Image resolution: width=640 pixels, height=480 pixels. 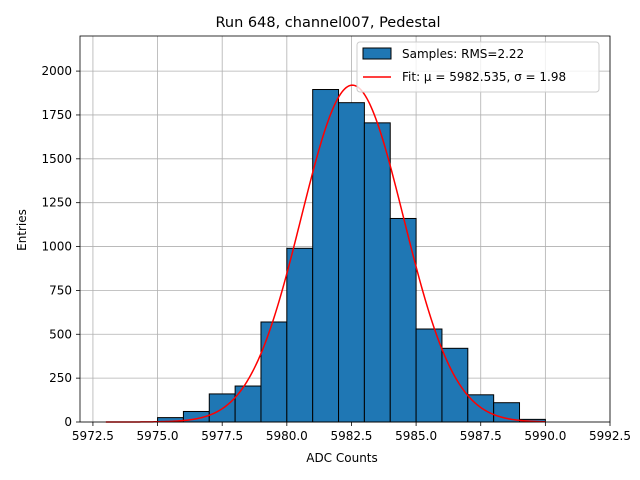 I want to click on x-tick-label: 5990.0, so click(x=545, y=436).